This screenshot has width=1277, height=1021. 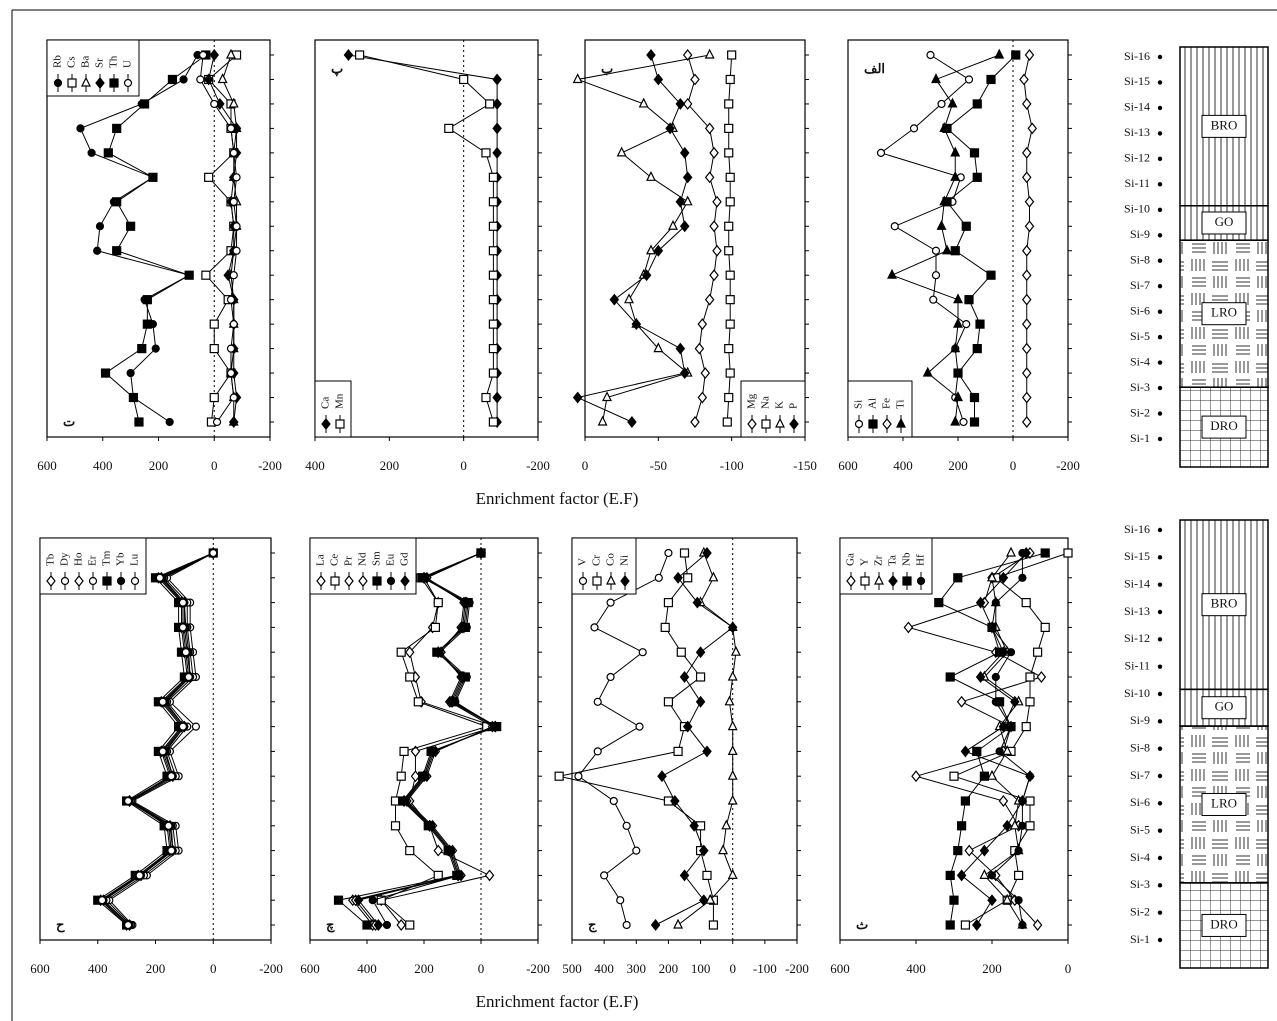 What do you see at coordinates (333, 409) in the screenshot?
I see `legend` at bounding box center [333, 409].